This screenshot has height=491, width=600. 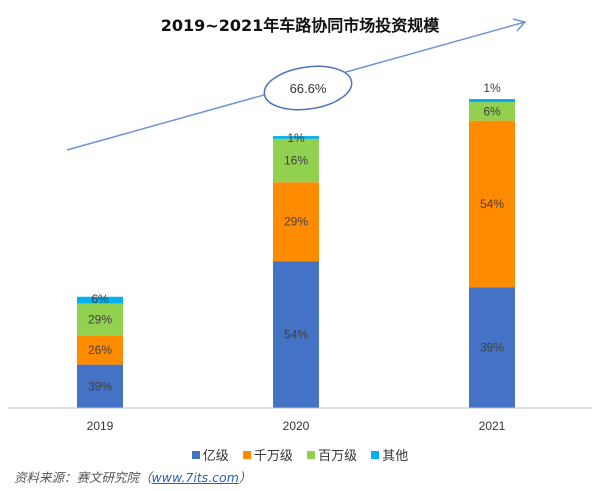 I want to click on legend-item: 其他, so click(x=389, y=454).